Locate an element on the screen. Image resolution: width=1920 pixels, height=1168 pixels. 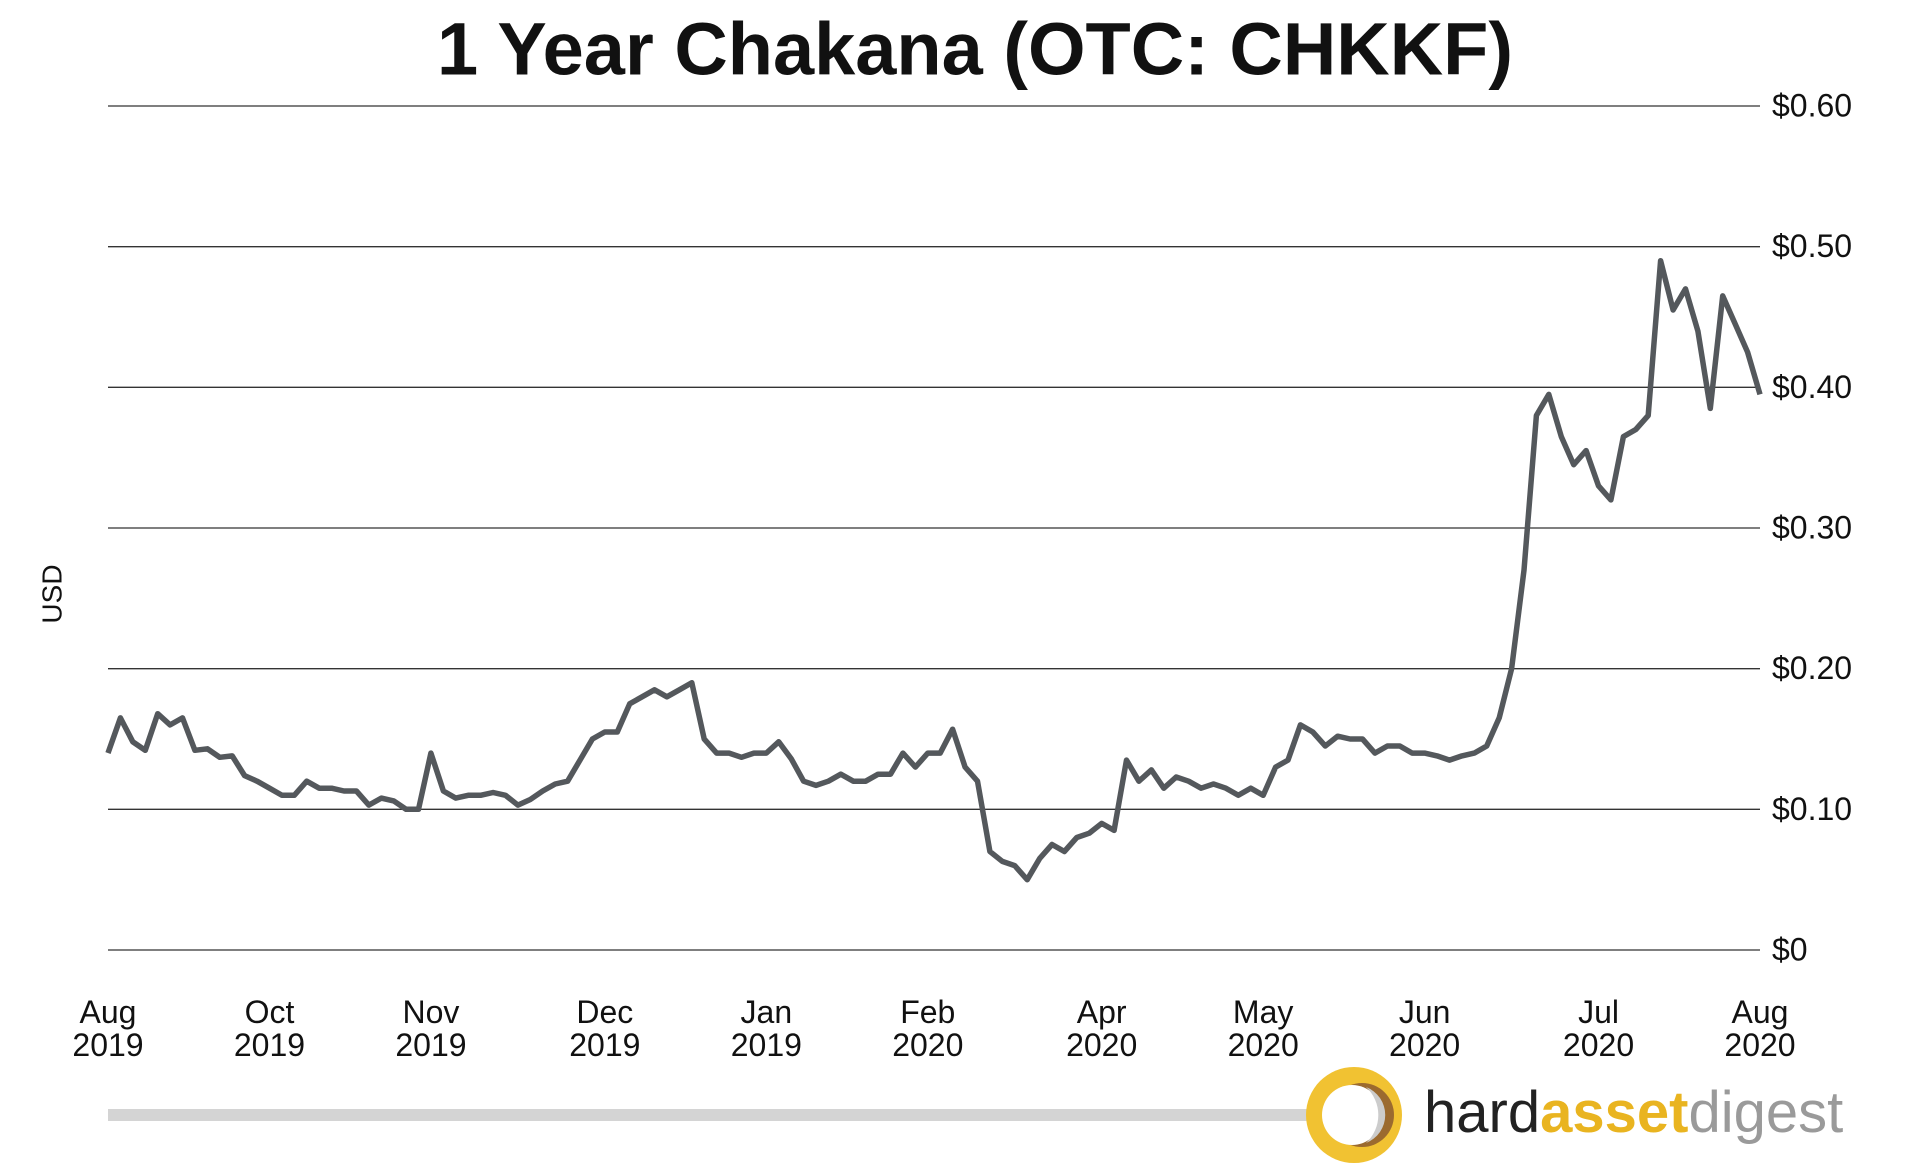
logo-part: asset is located at coordinates (1614, 1112).